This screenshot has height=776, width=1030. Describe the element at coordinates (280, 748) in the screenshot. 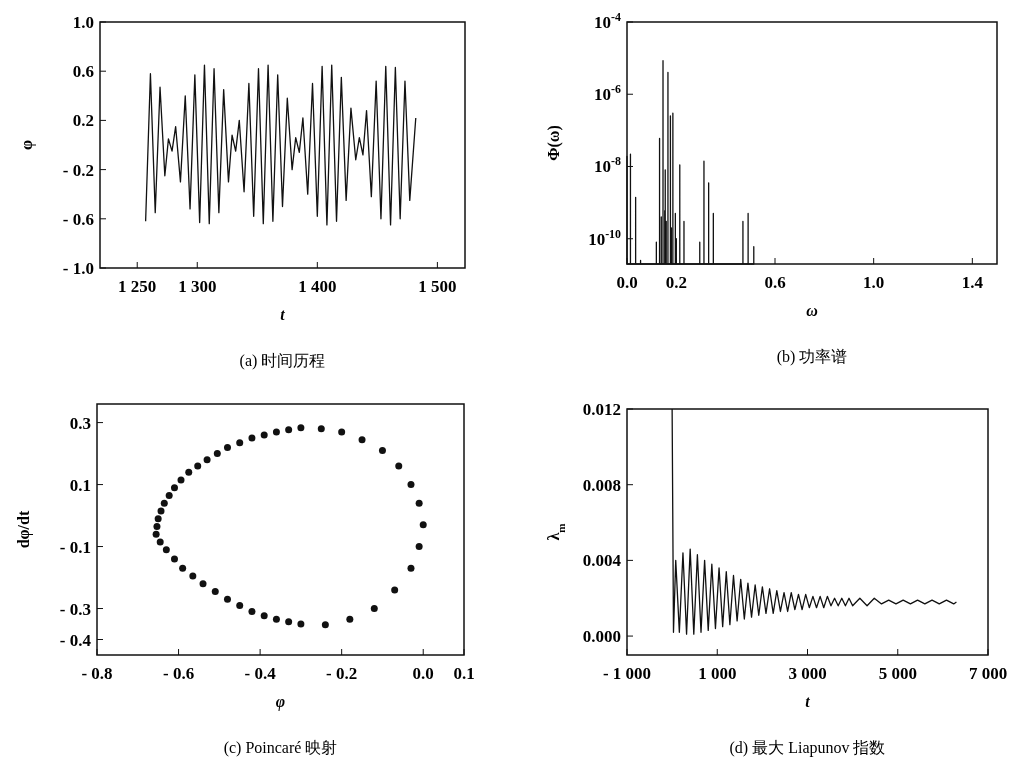

I see `text: (c) Poincaré 映射` at that location.